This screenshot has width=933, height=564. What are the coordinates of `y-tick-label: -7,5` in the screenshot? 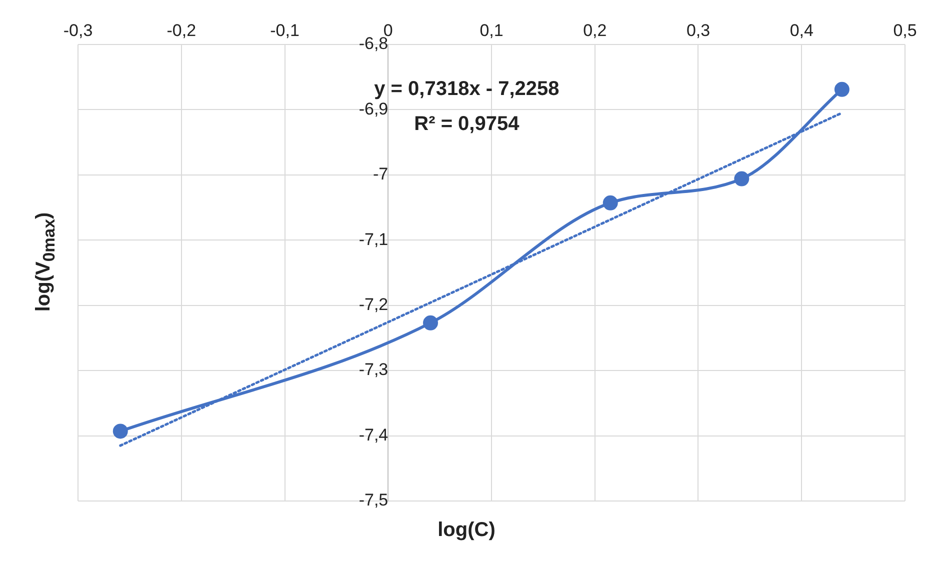 It's located at (373, 500).